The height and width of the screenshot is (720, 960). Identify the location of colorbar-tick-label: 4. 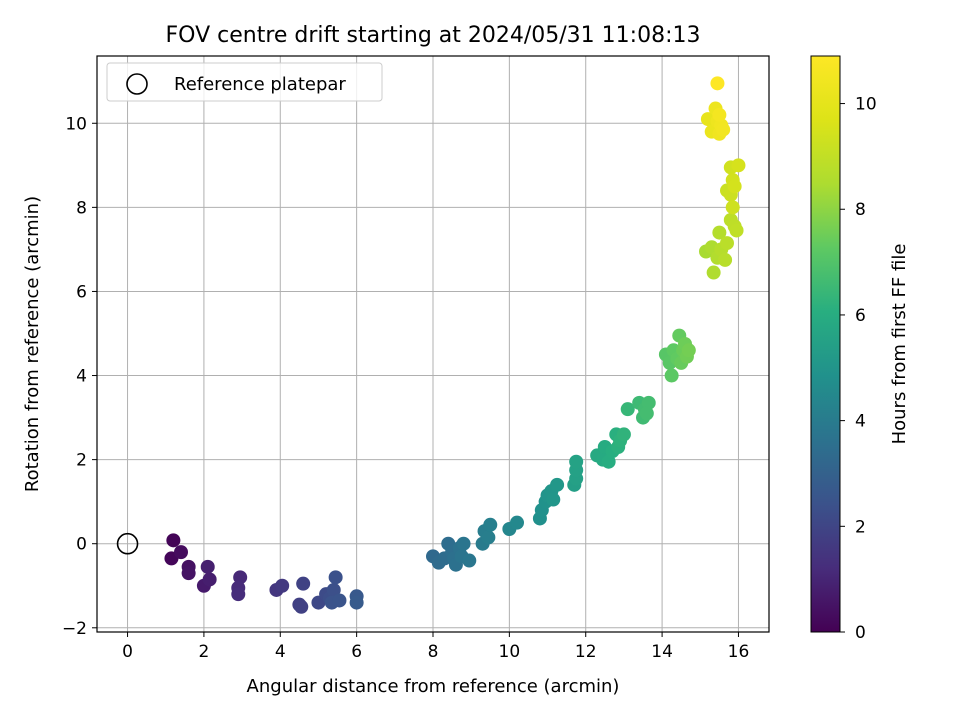
(860, 422).